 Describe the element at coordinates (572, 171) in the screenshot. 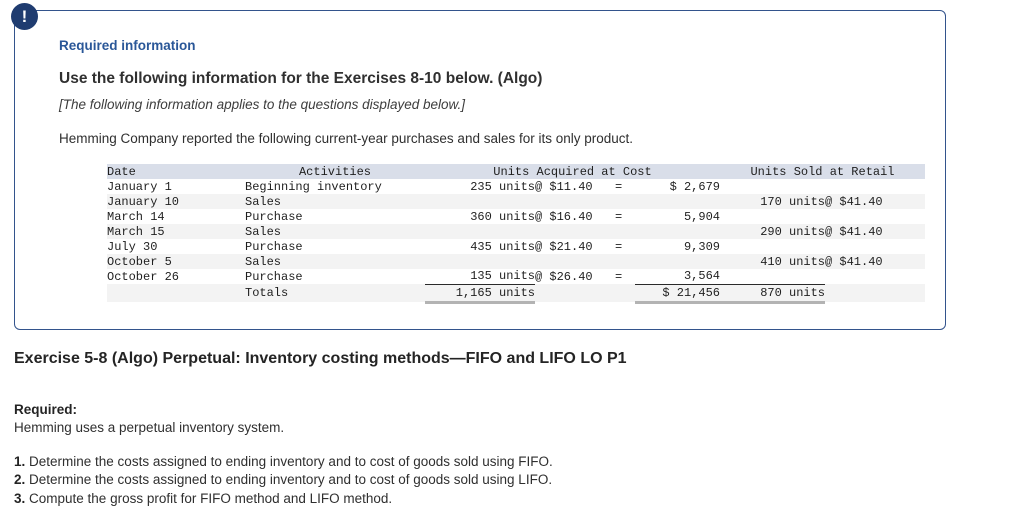

I see `header-units-acquired: Units Acquired at Cost` at that location.